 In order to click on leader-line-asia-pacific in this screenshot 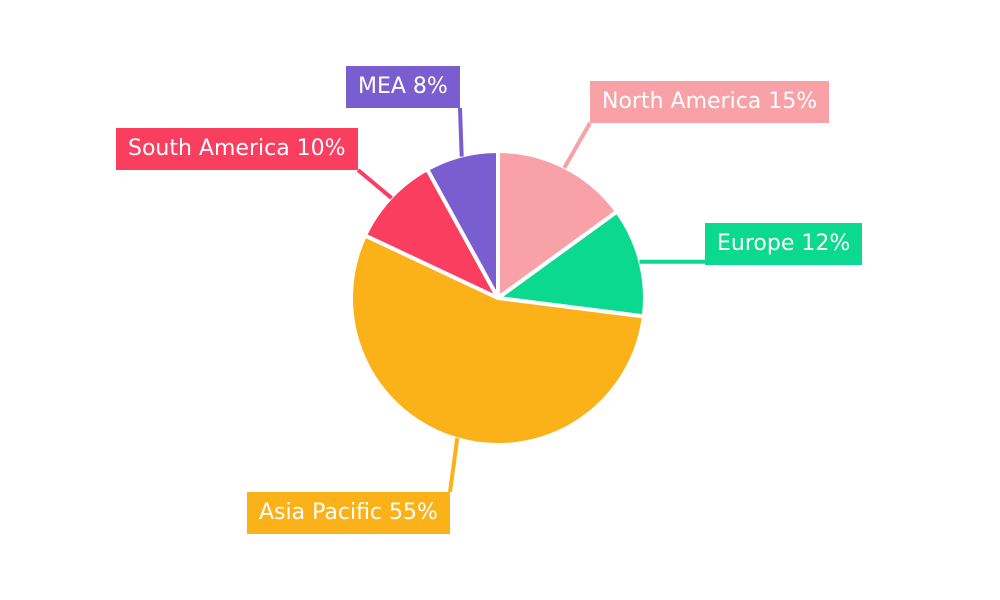, I will do `click(454, 465)`.